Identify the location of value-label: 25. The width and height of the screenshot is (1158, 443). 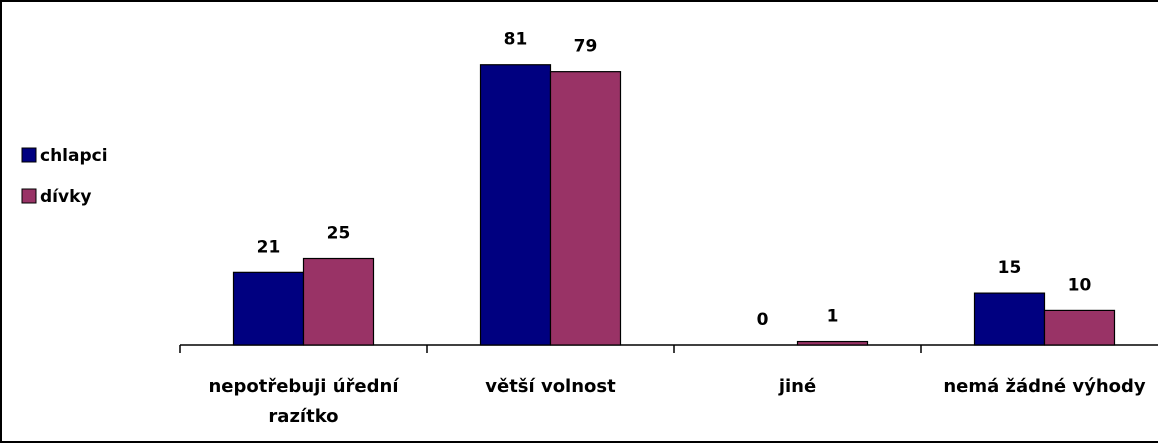
(339, 234).